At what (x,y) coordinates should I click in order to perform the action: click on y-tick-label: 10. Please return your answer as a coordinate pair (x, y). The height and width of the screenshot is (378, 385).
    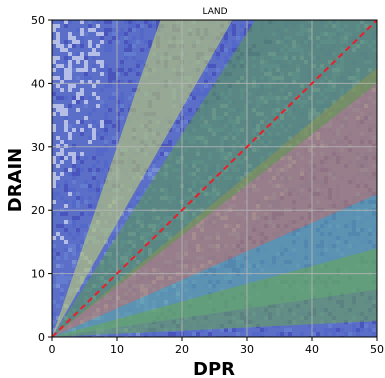
    Looking at the image, I should click on (38, 274).